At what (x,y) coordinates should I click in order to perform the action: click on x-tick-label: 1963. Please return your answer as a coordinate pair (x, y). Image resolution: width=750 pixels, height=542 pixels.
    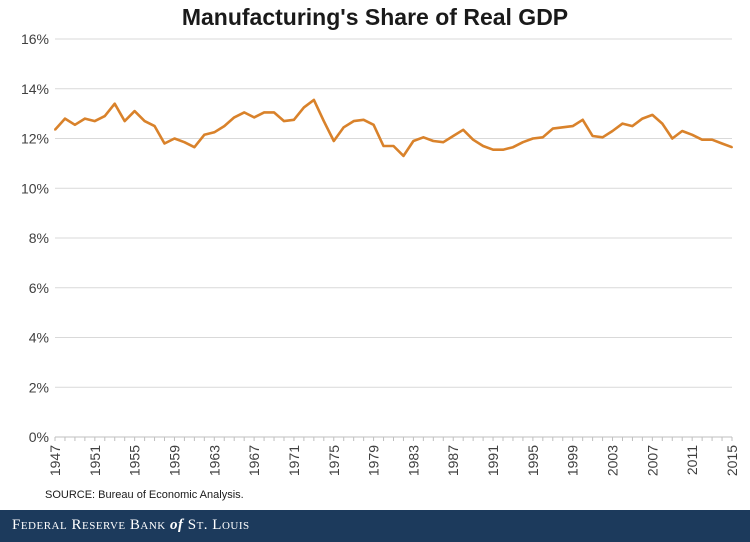
    Looking at the image, I should click on (214, 460).